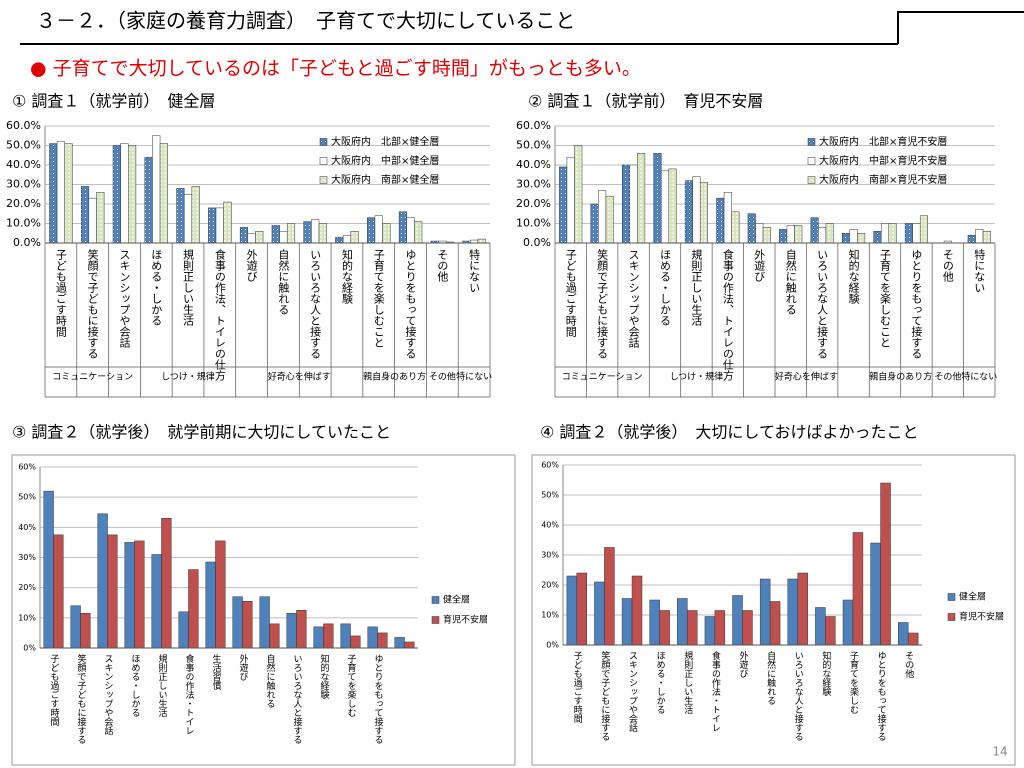 Image resolution: width=1024 pixels, height=768 pixels. I want to click on x-tick-label: 食事の作法・トイレ, so click(715, 691).